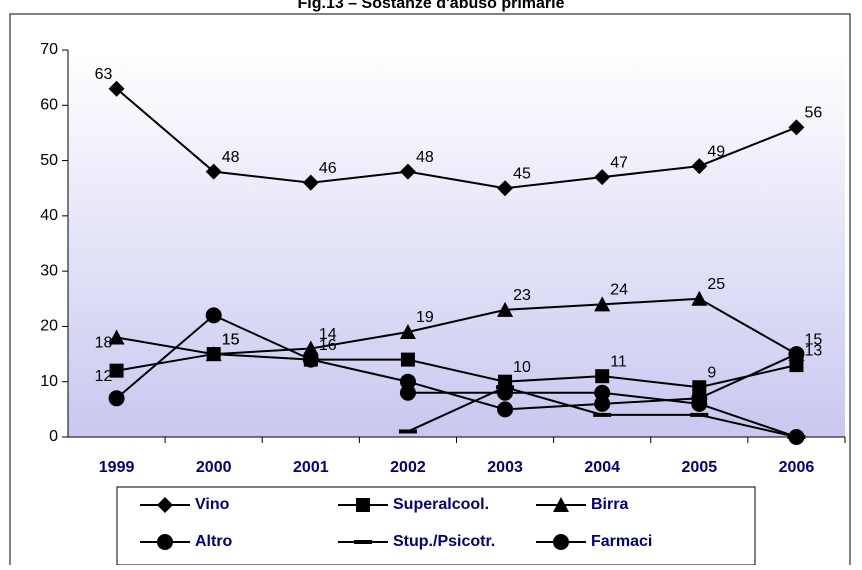 This screenshot has height=570, width=862. Describe the element at coordinates (49, 105) in the screenshot. I see `y-tick-label: 60` at that location.